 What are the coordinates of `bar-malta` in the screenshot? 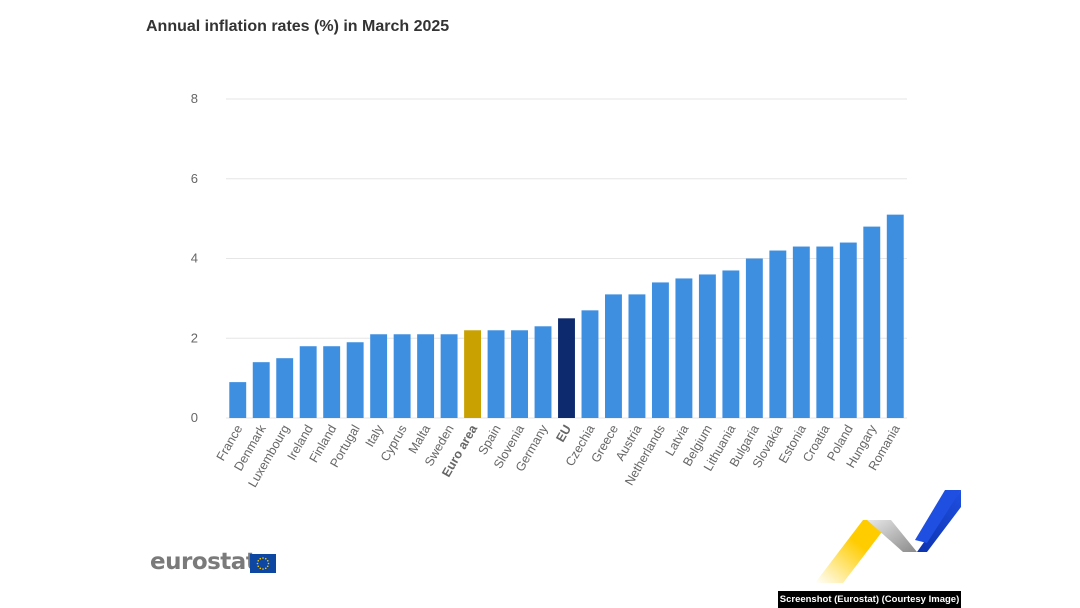 It's located at (426, 376).